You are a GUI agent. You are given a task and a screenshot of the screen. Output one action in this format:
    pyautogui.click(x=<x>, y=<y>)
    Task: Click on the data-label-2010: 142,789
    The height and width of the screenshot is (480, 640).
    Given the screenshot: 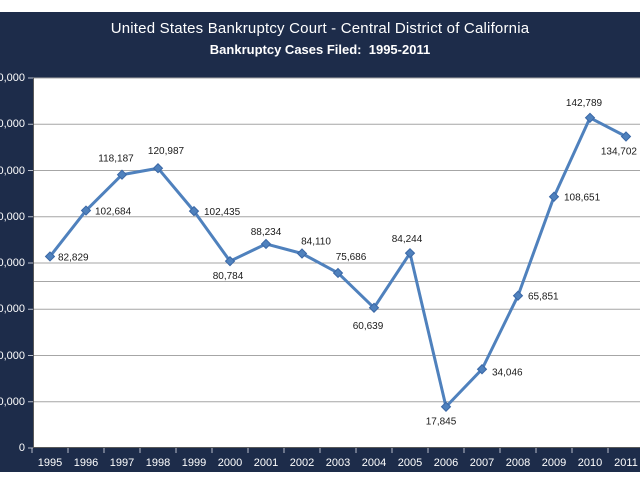 What is the action you would take?
    pyautogui.click(x=584, y=103)
    